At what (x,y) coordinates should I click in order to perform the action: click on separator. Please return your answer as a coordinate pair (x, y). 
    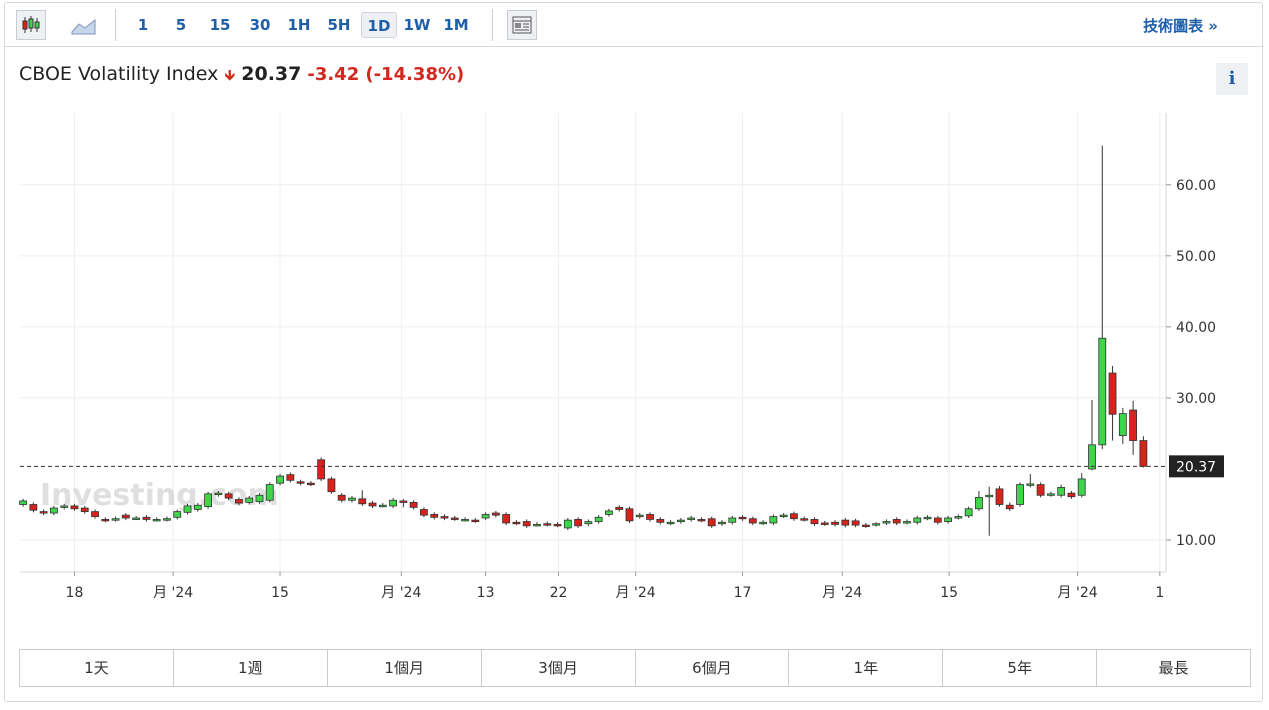
    Looking at the image, I should click on (492, 25).